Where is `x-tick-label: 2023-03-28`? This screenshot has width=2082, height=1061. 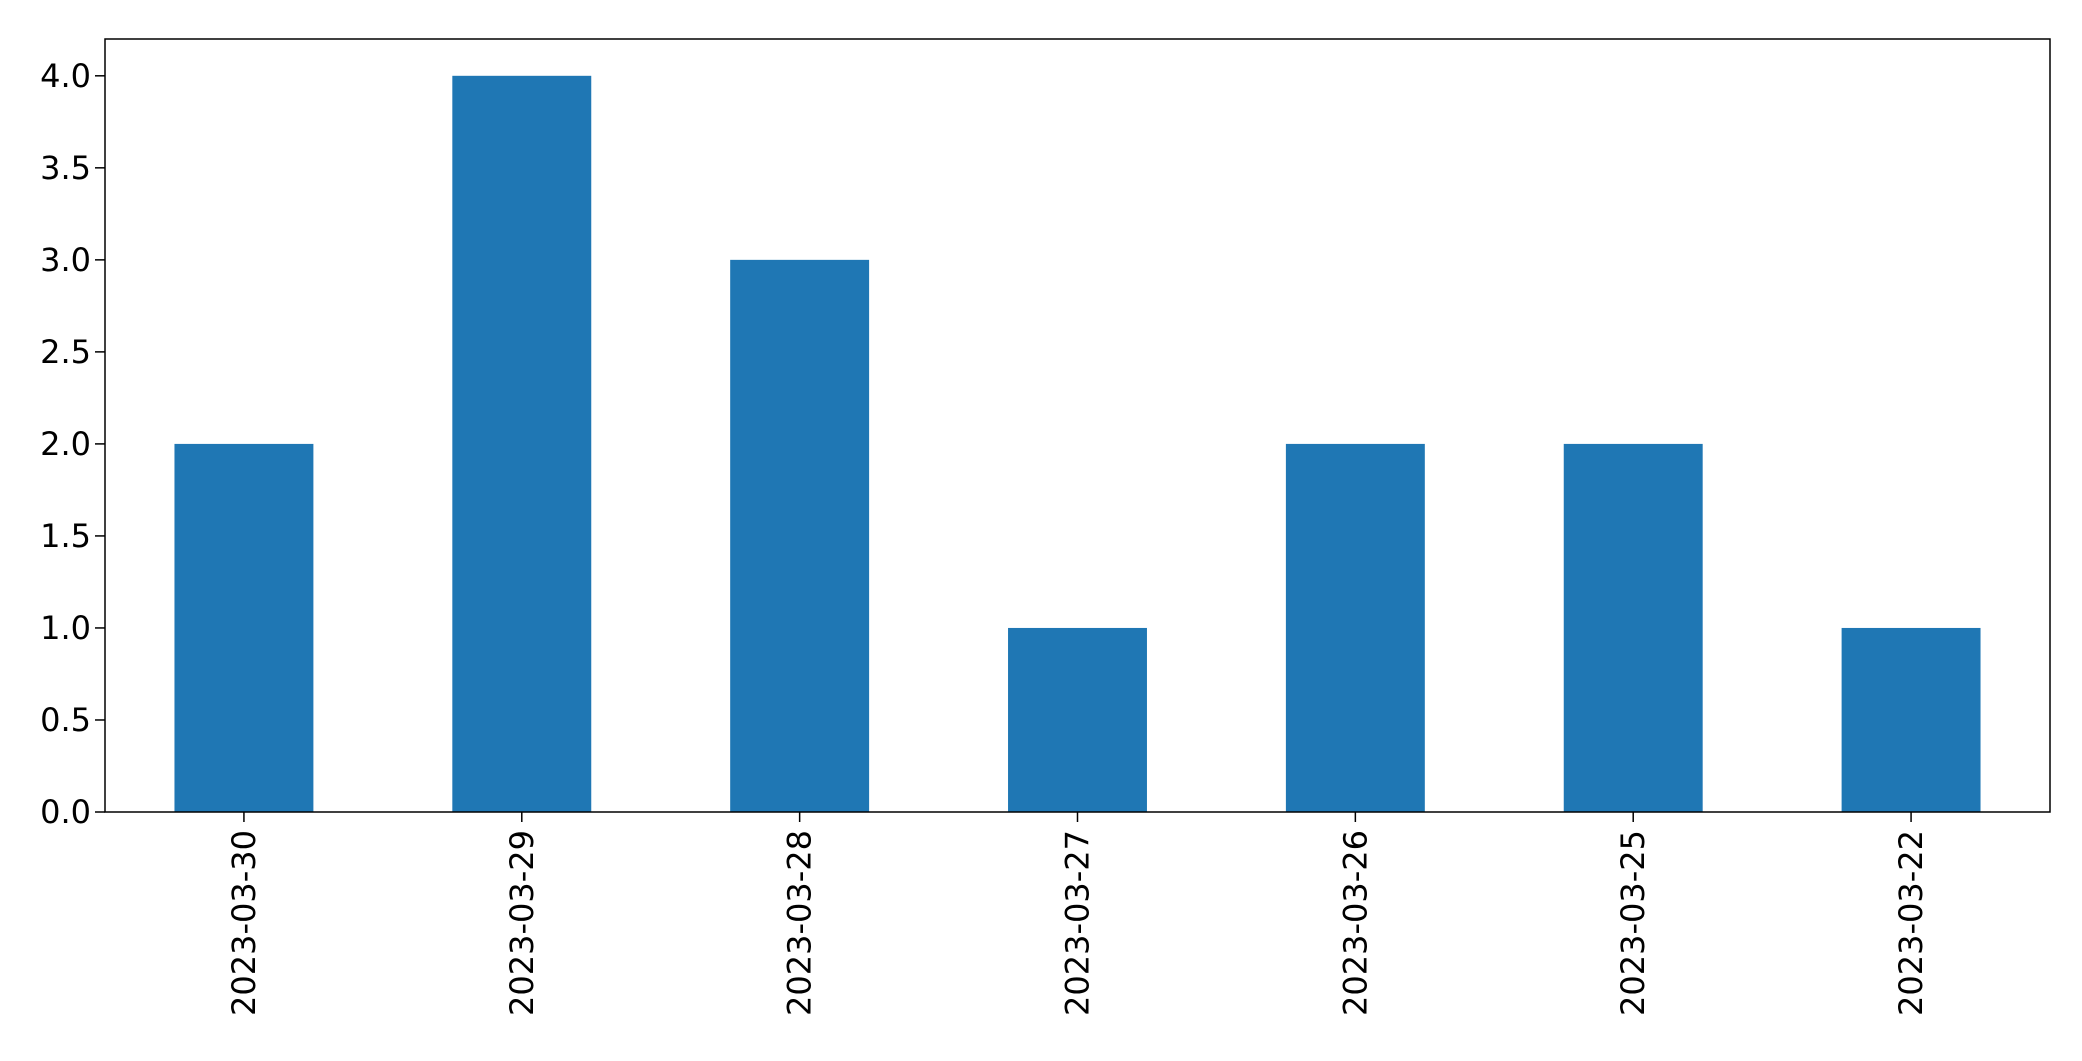 x-tick-label: 2023-03-28 is located at coordinates (800, 923).